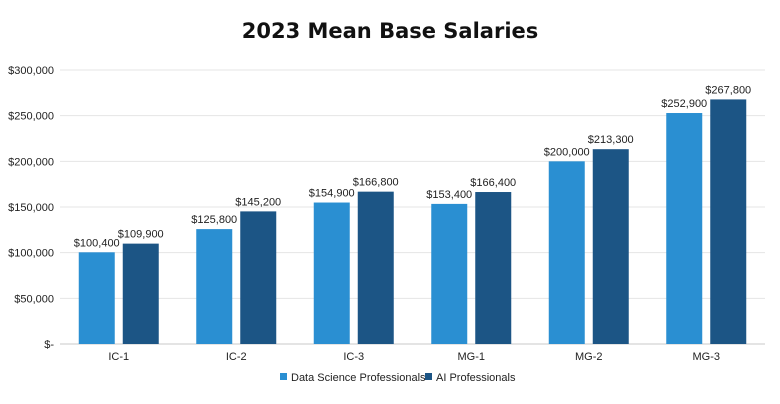 This screenshot has width=780, height=404. I want to click on x-tick-label: IC-1, so click(118, 357).